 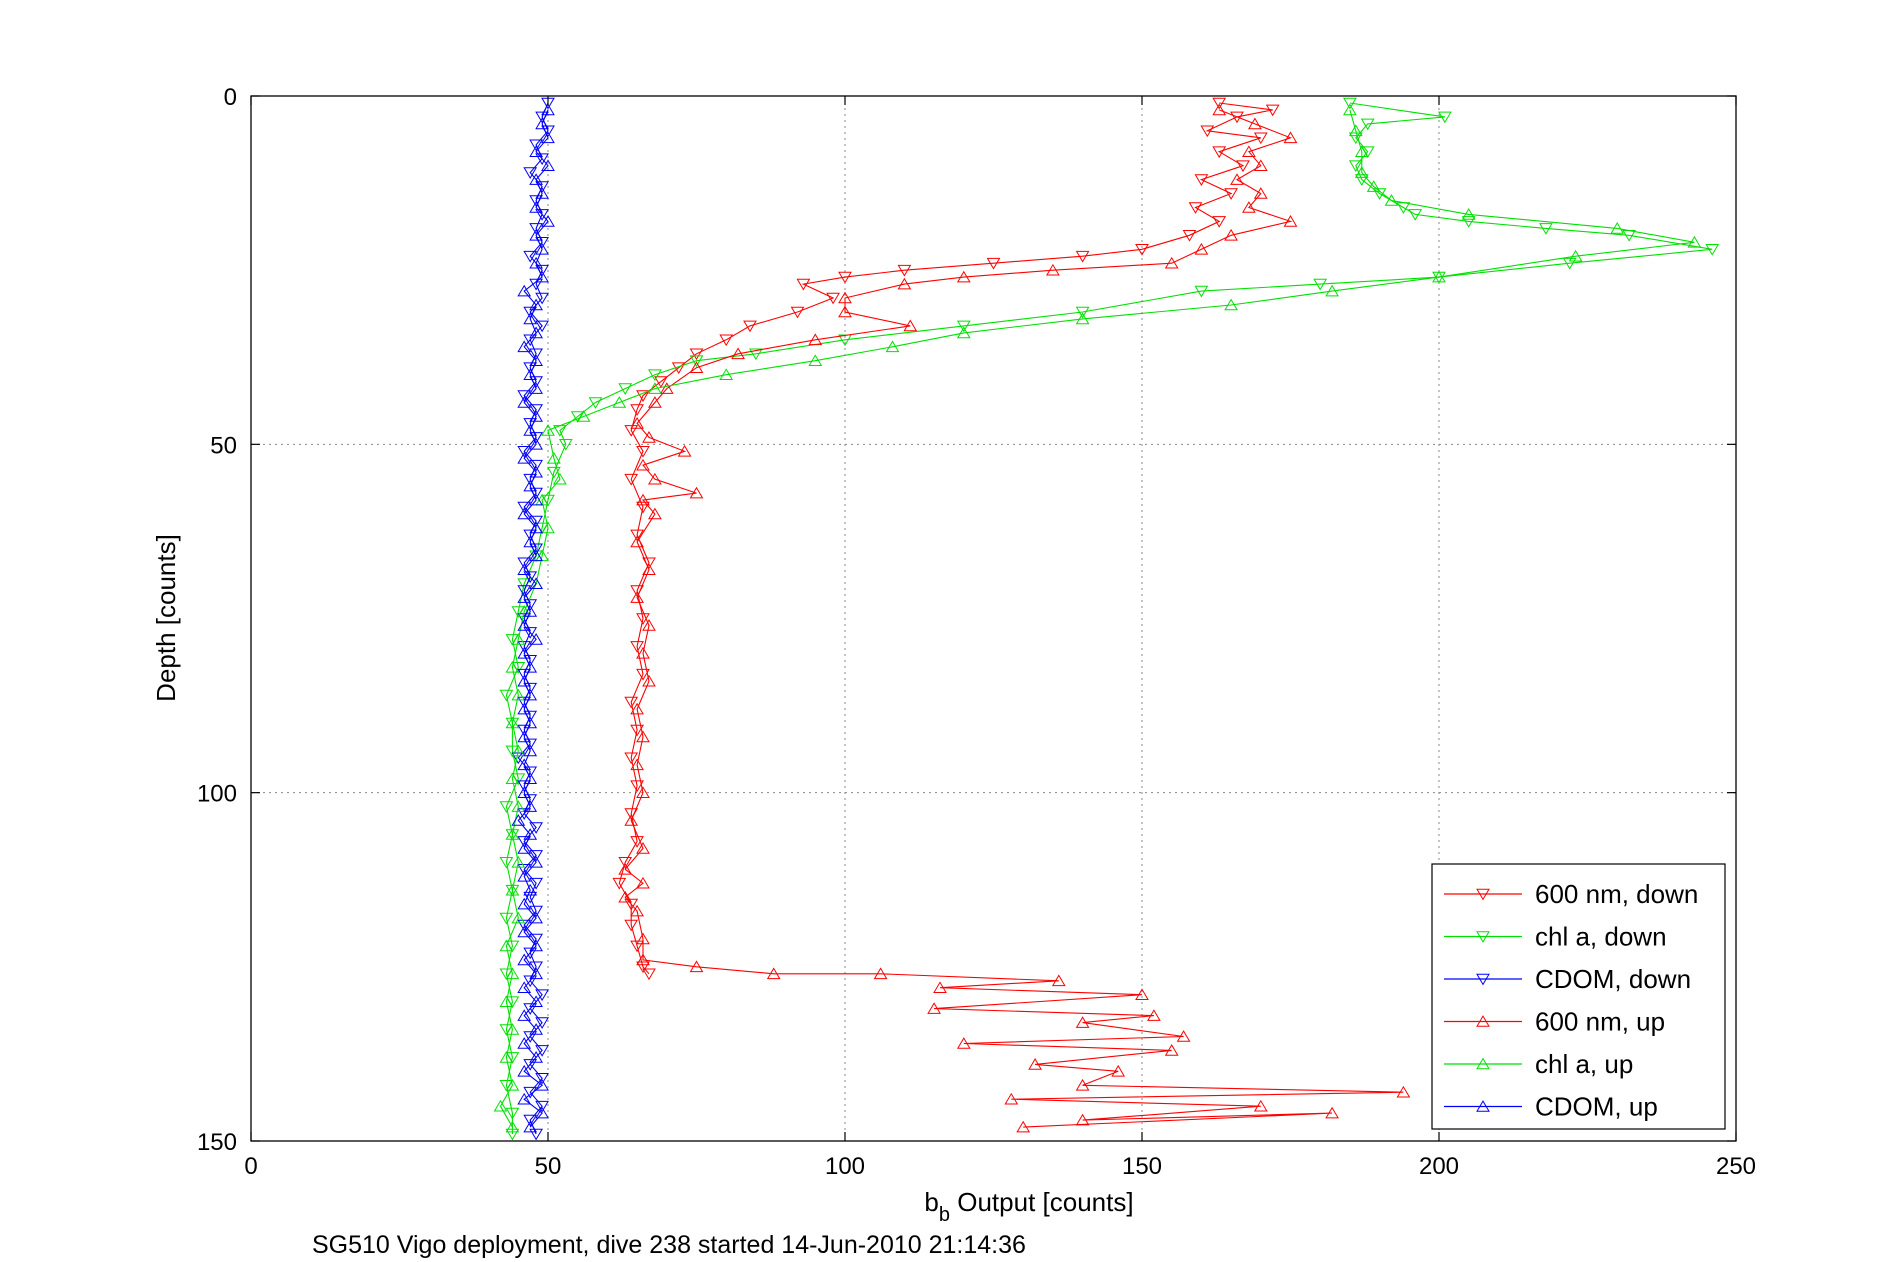 I want to click on y-tick-label: 150, so click(x=217, y=1142).